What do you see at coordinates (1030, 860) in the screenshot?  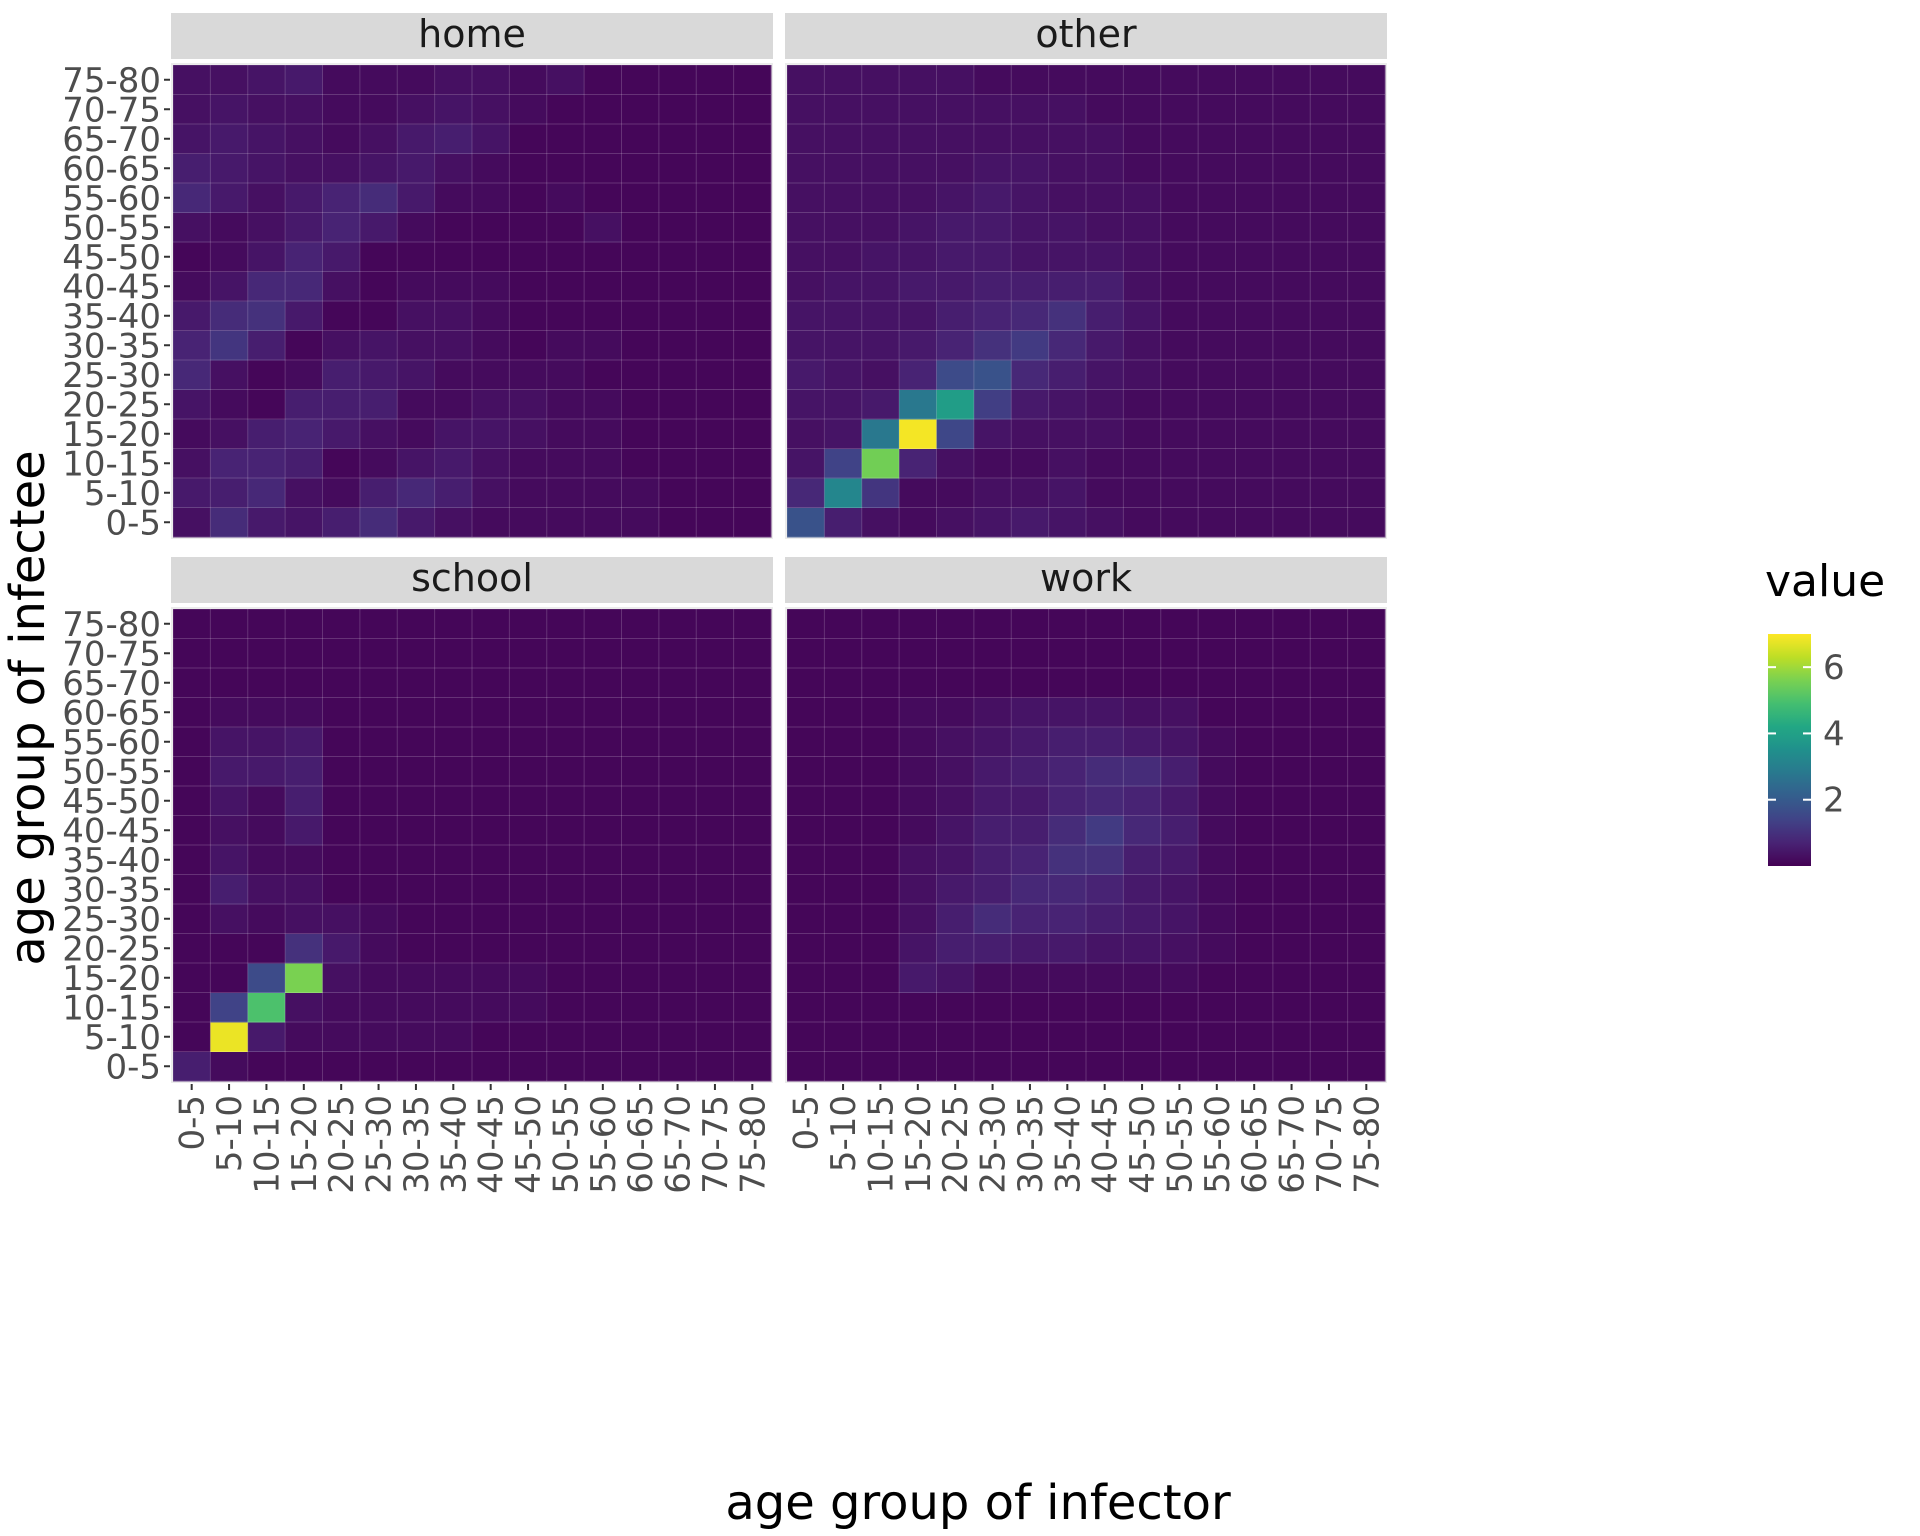 I see `heatmap-cell: 35-40 / 30-35: 0.7` at bounding box center [1030, 860].